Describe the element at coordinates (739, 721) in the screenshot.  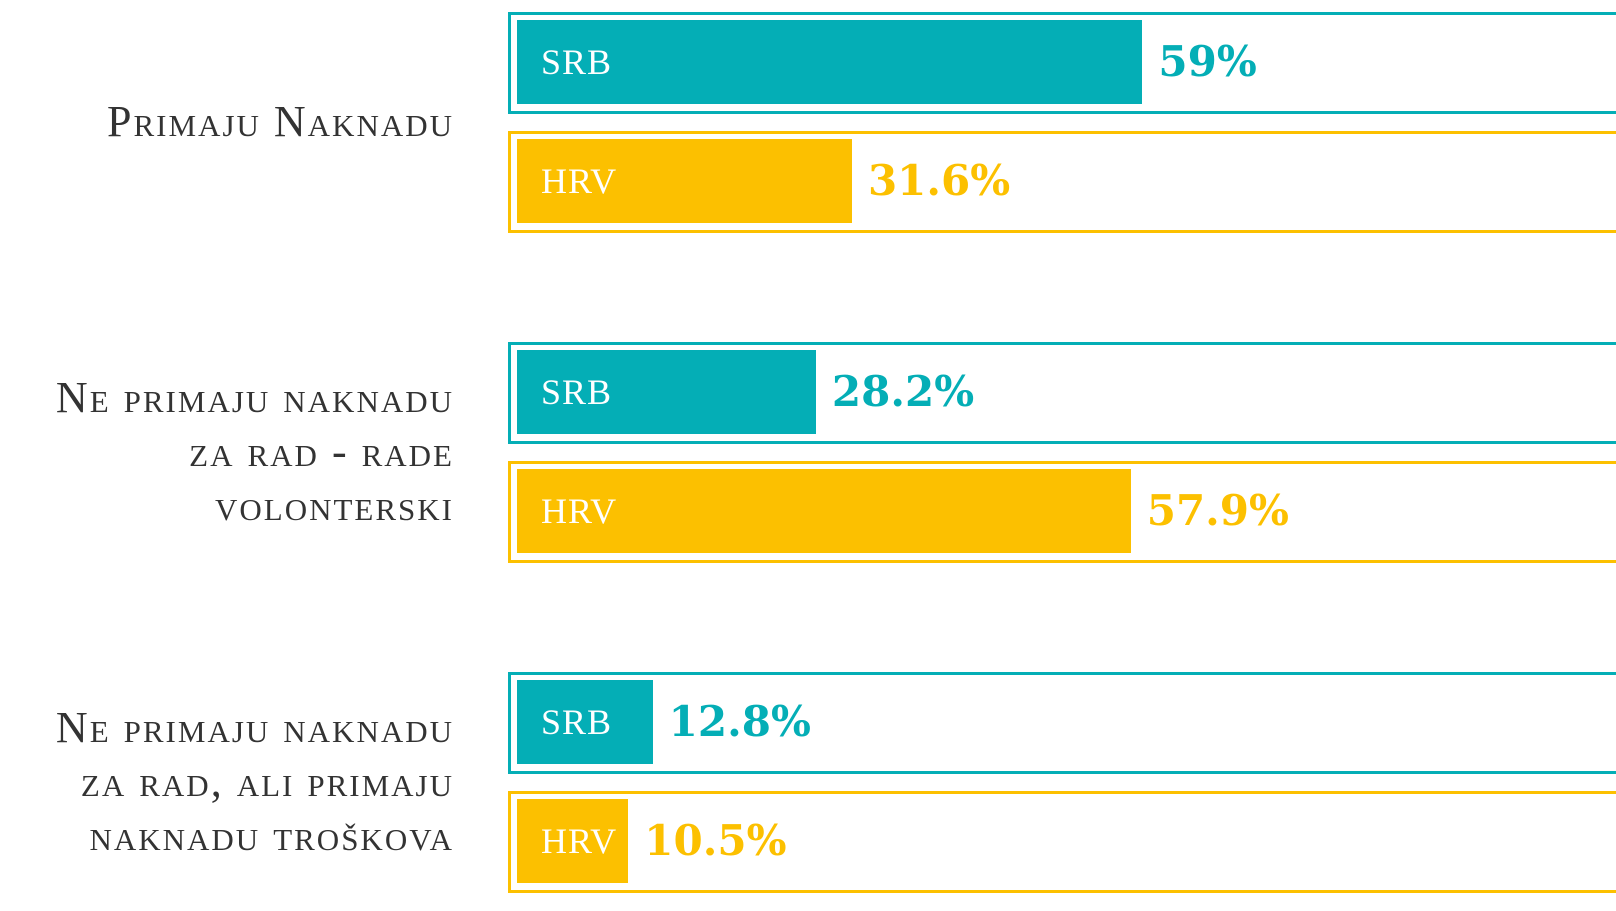
I see `value-label: 12.8%` at that location.